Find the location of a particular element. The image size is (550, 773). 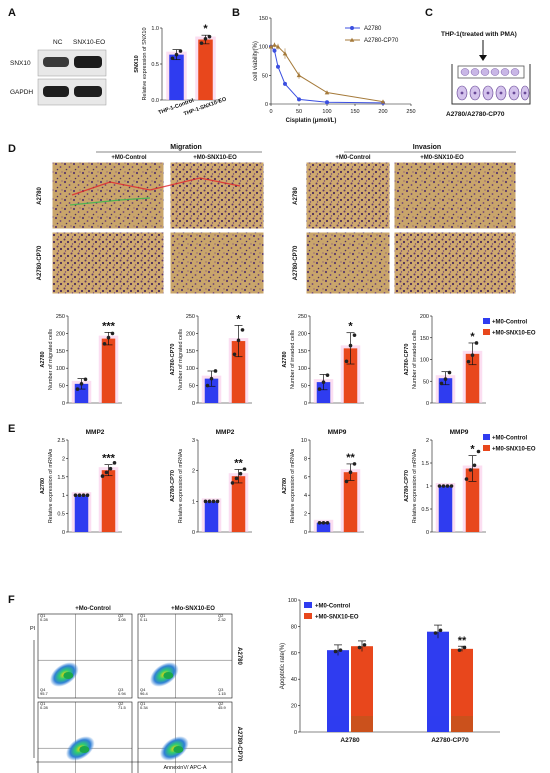

y-axis-label-2: SNX10 is located at coordinates (137, 63).